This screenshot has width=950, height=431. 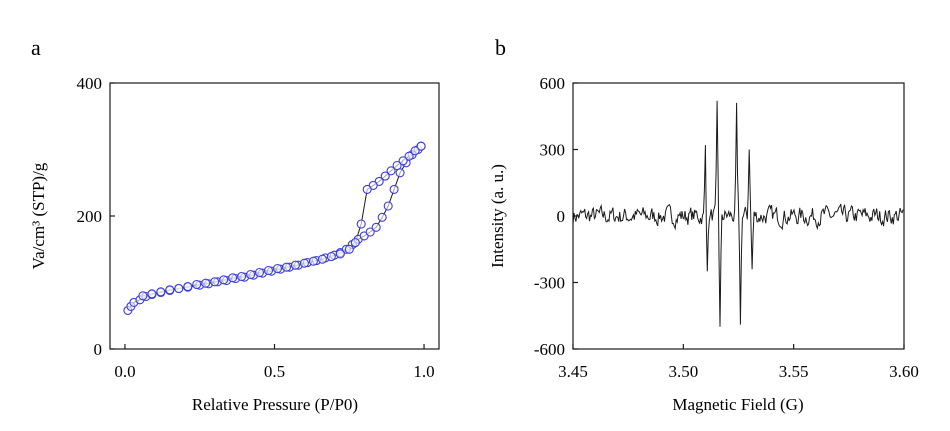 What do you see at coordinates (549, 283) in the screenshot?
I see `y-tick-label: -300` at bounding box center [549, 283].